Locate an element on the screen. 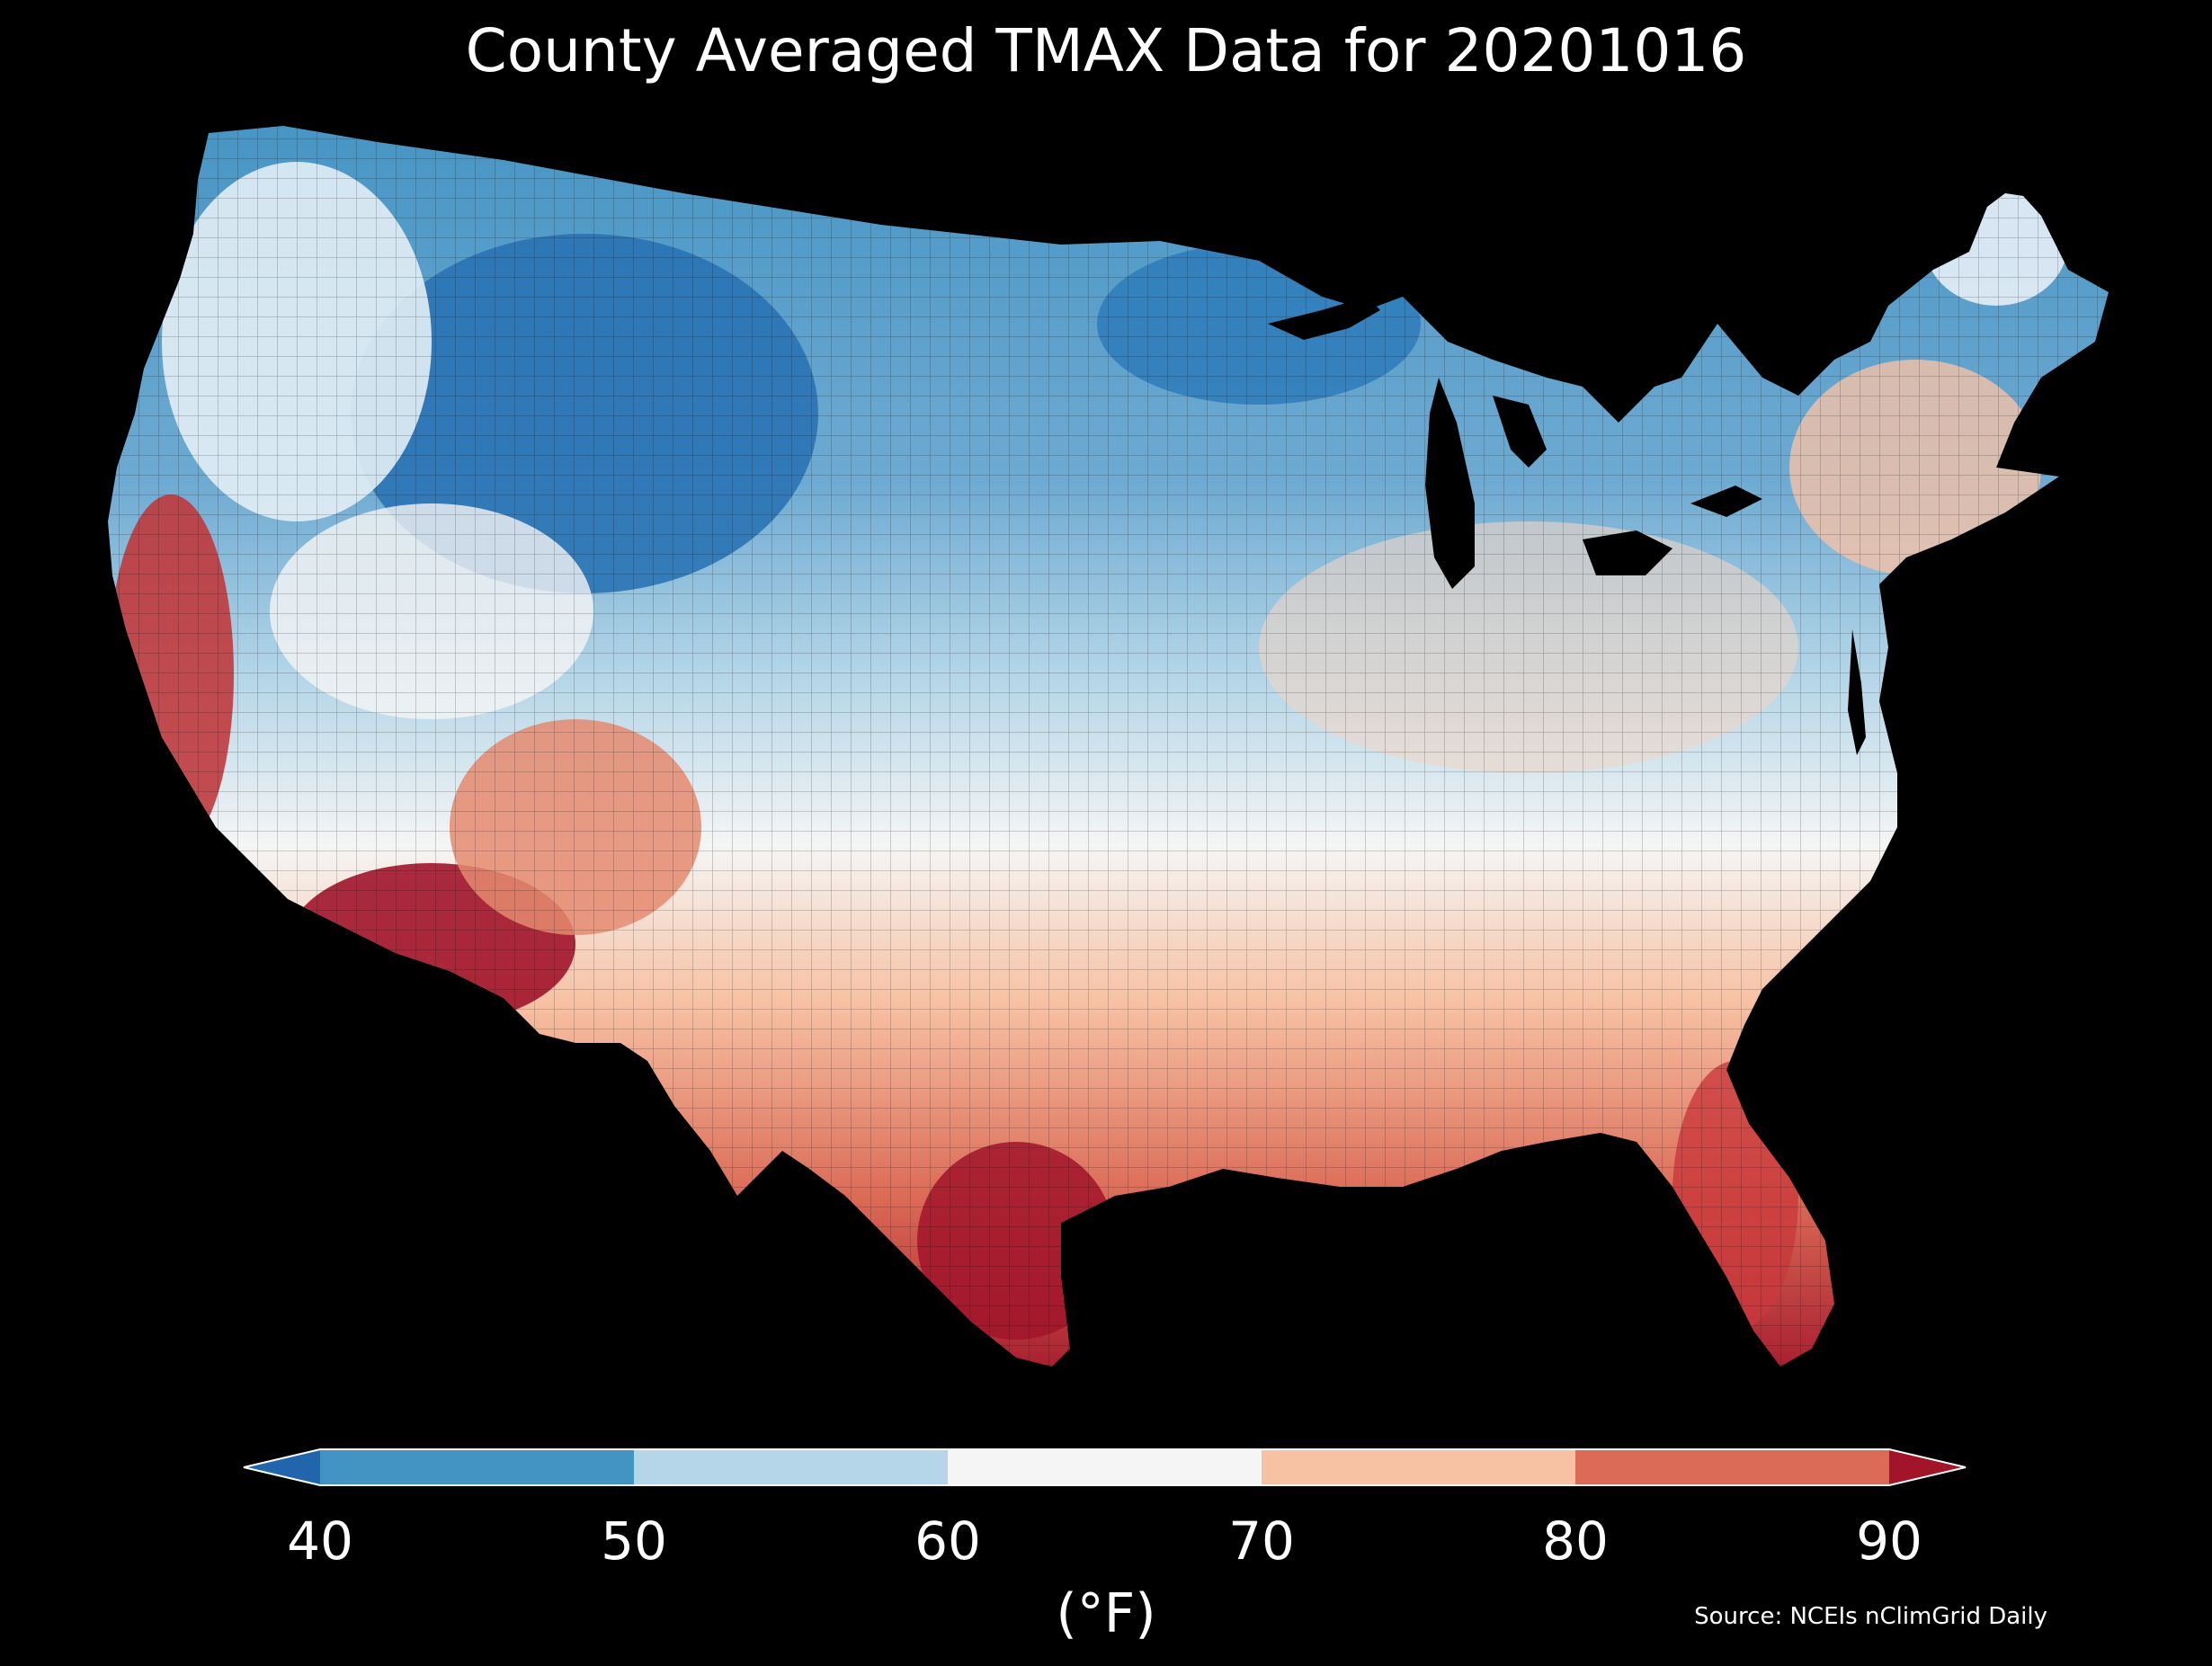 The height and width of the screenshot is (1666, 2212). source-note: Source: NCEIs nClimGrid Daily is located at coordinates (1870, 1617).